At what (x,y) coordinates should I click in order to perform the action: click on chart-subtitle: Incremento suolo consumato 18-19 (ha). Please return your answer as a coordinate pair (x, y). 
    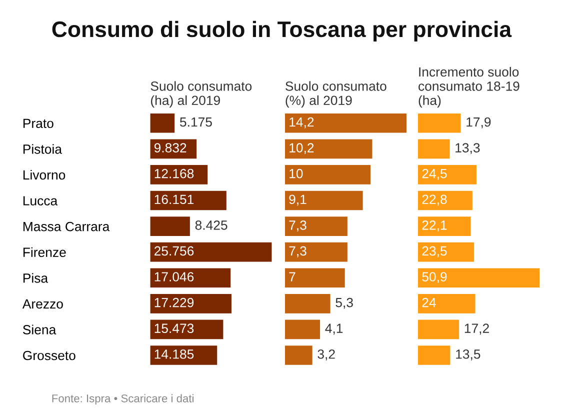
    Looking at the image, I should click on (469, 87).